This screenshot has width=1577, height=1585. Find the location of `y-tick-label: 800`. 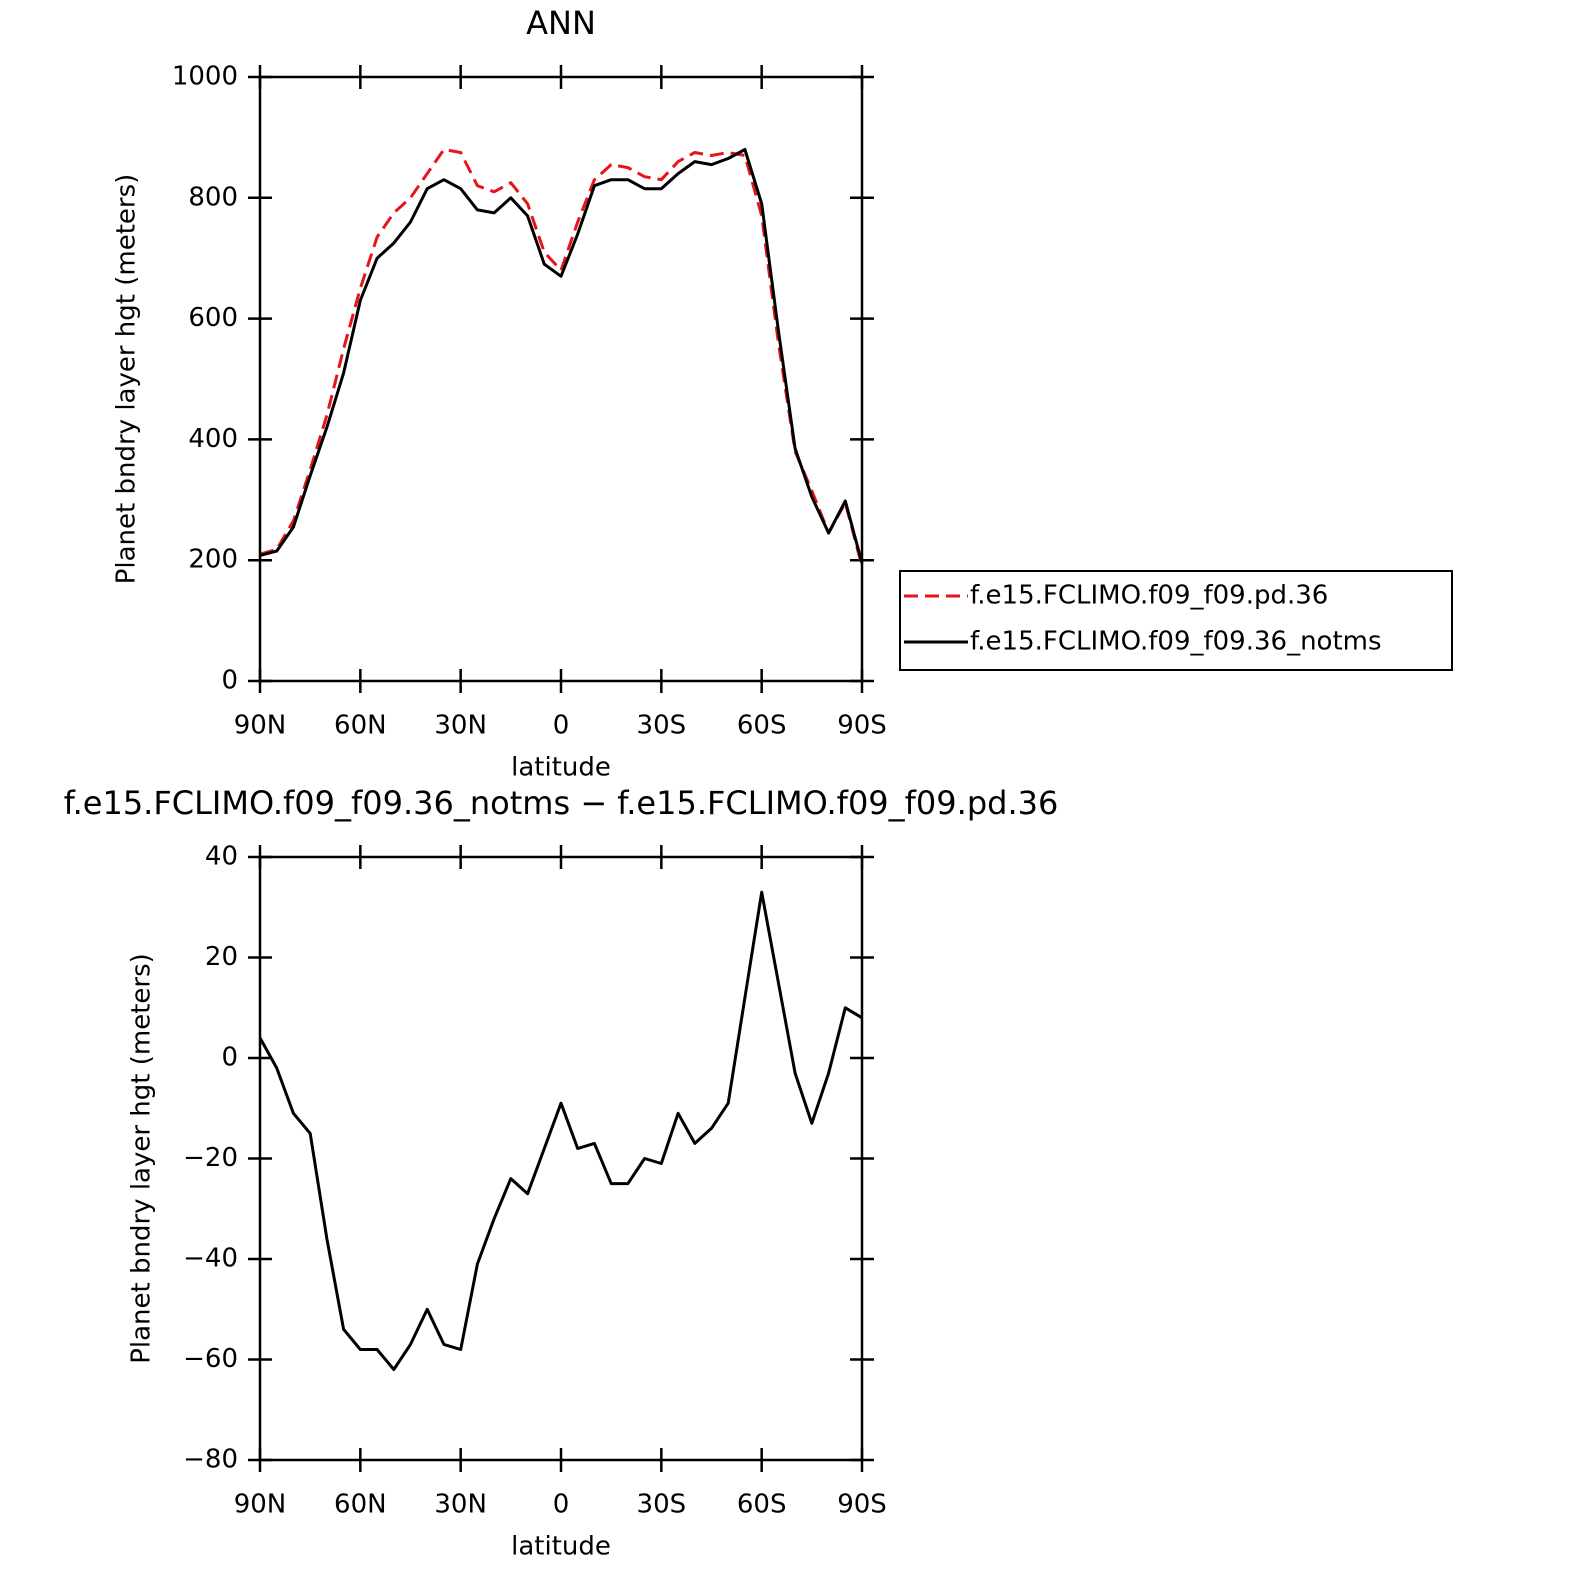

y-tick-label: 800 is located at coordinates (213, 197).